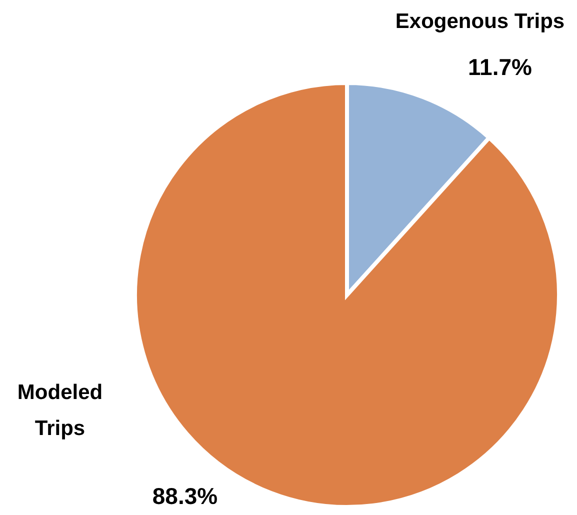  I want to click on data-label: 11.7%, so click(500, 67).